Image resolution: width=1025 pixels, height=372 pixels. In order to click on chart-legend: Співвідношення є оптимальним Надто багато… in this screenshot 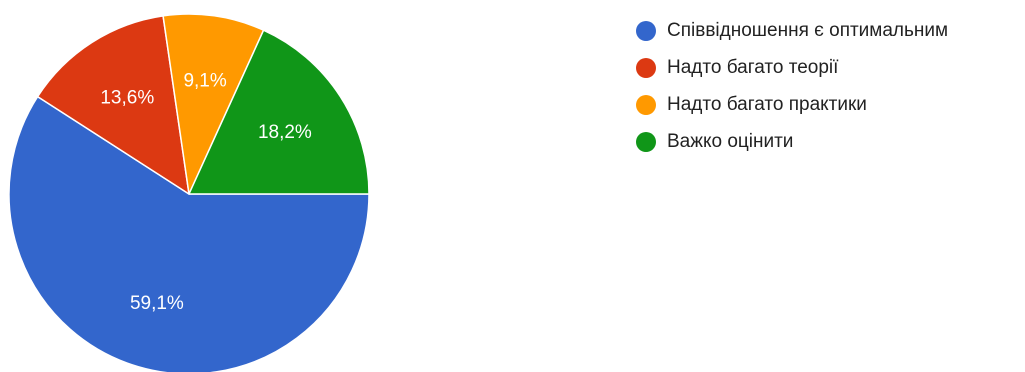, I will do `click(792, 86)`.